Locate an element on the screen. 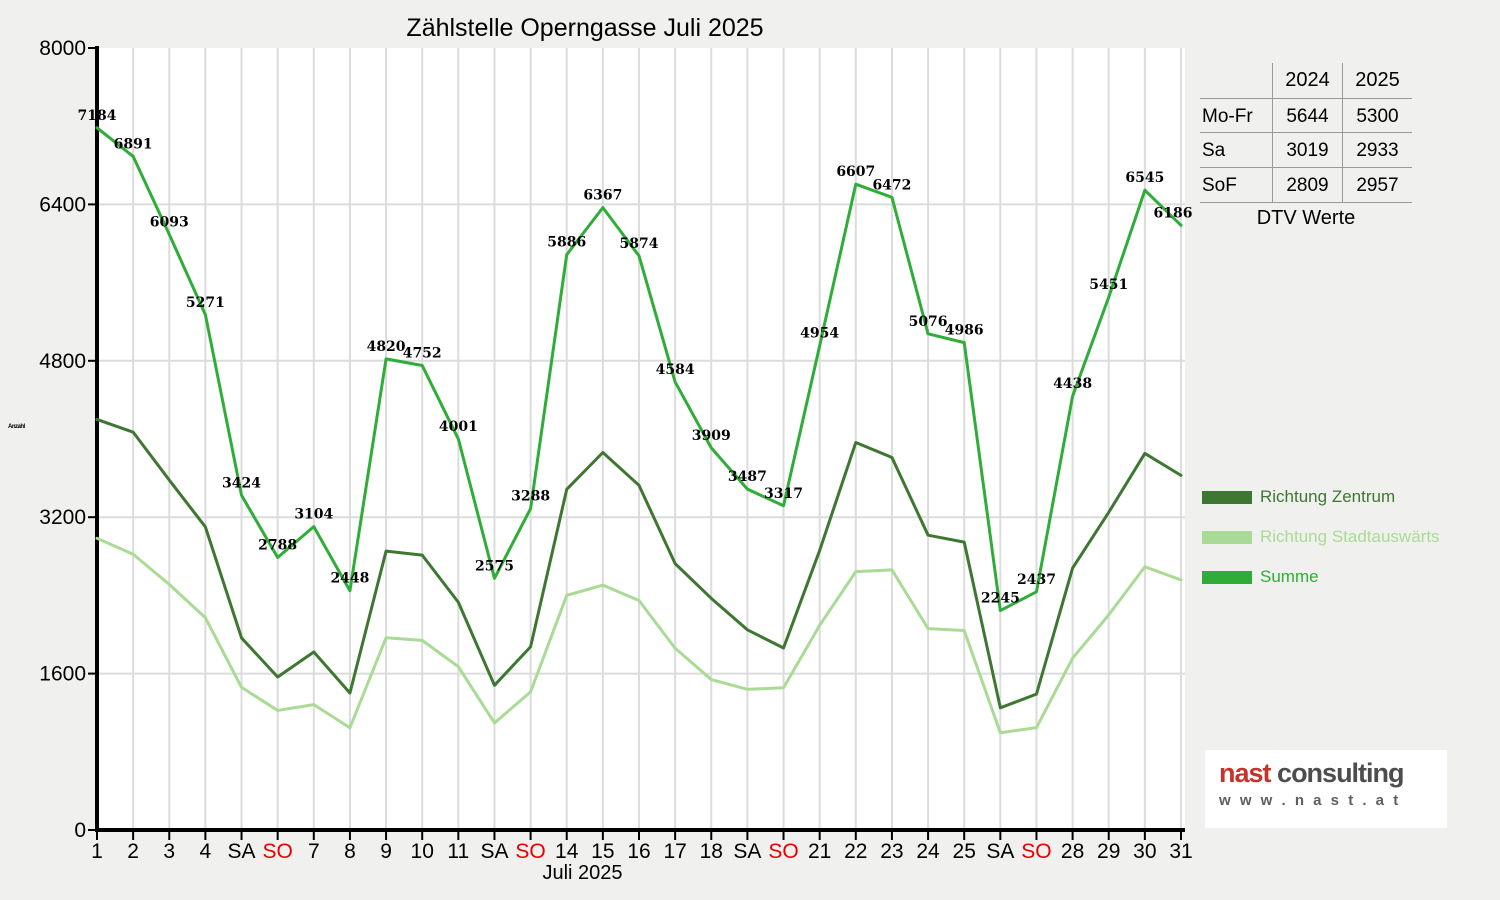  x-tick-label: 4 is located at coordinates (206, 851).